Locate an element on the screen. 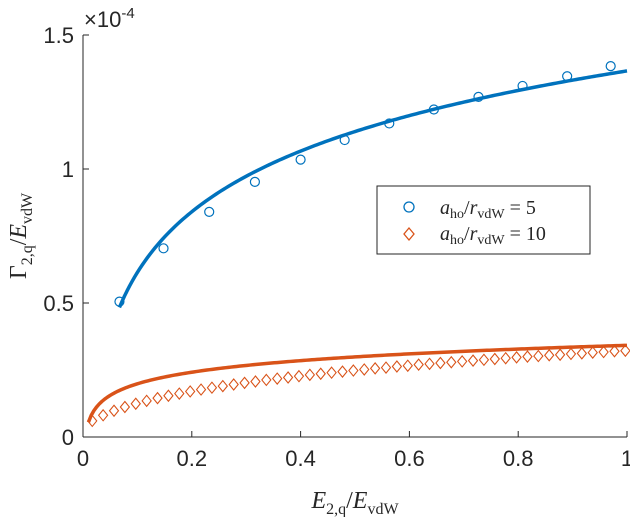  y-exponent-label: ×10⁻⁴ is located at coordinates (109, 18).